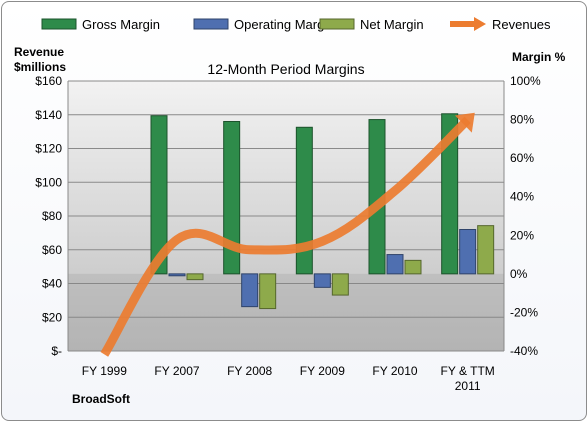  Describe the element at coordinates (524, 351) in the screenshot. I see `right-tick-label: -40%` at that location.